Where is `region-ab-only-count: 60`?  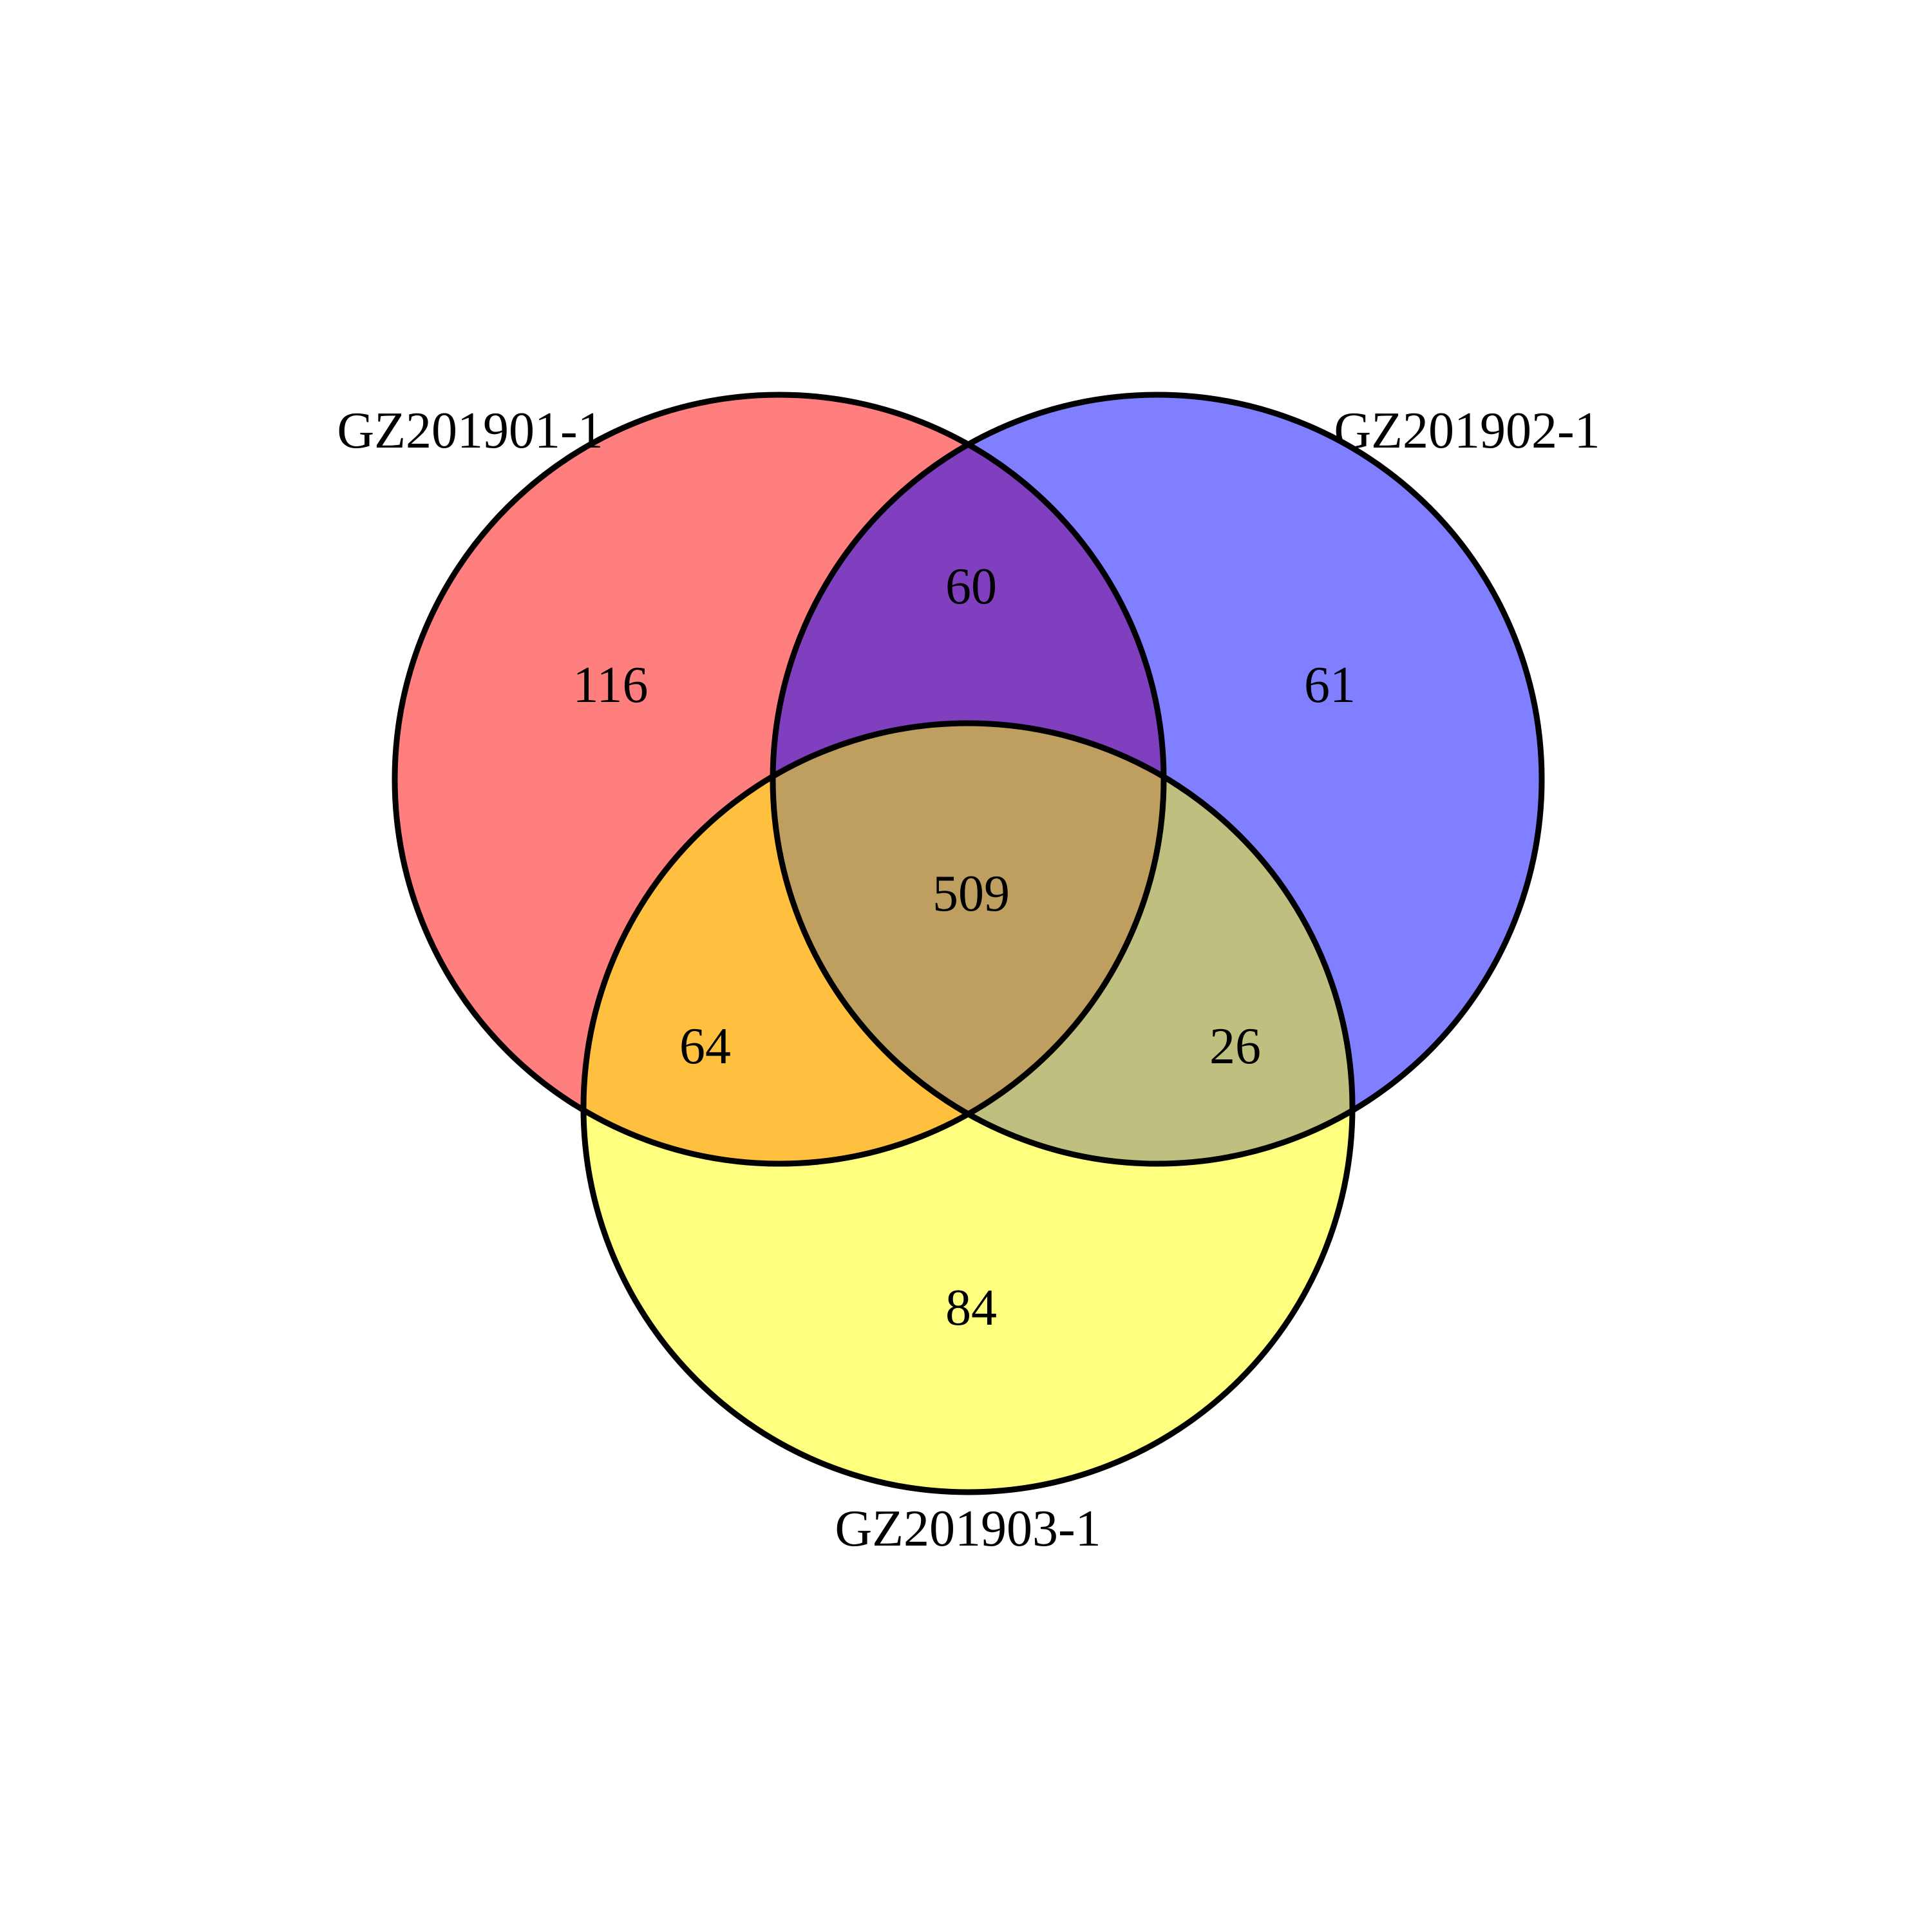
region-ab-only-count: 60 is located at coordinates (971, 587).